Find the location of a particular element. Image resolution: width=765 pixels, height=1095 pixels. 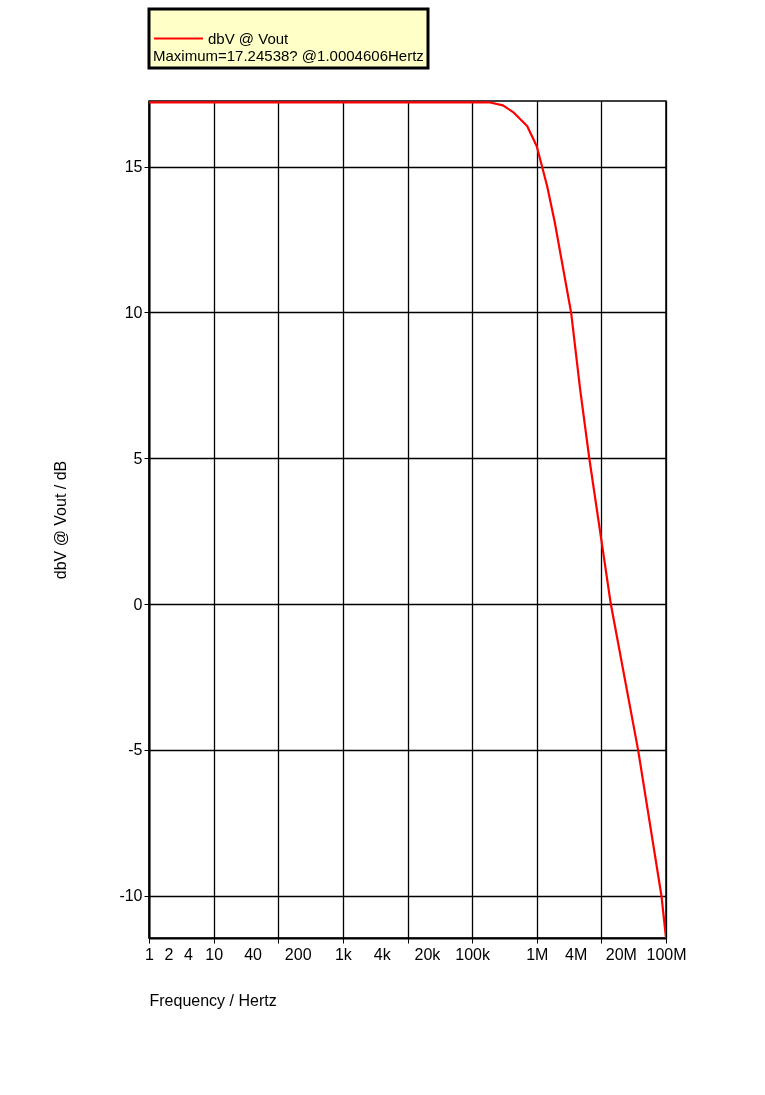

y-tick-label: 5 is located at coordinates (138, 458).